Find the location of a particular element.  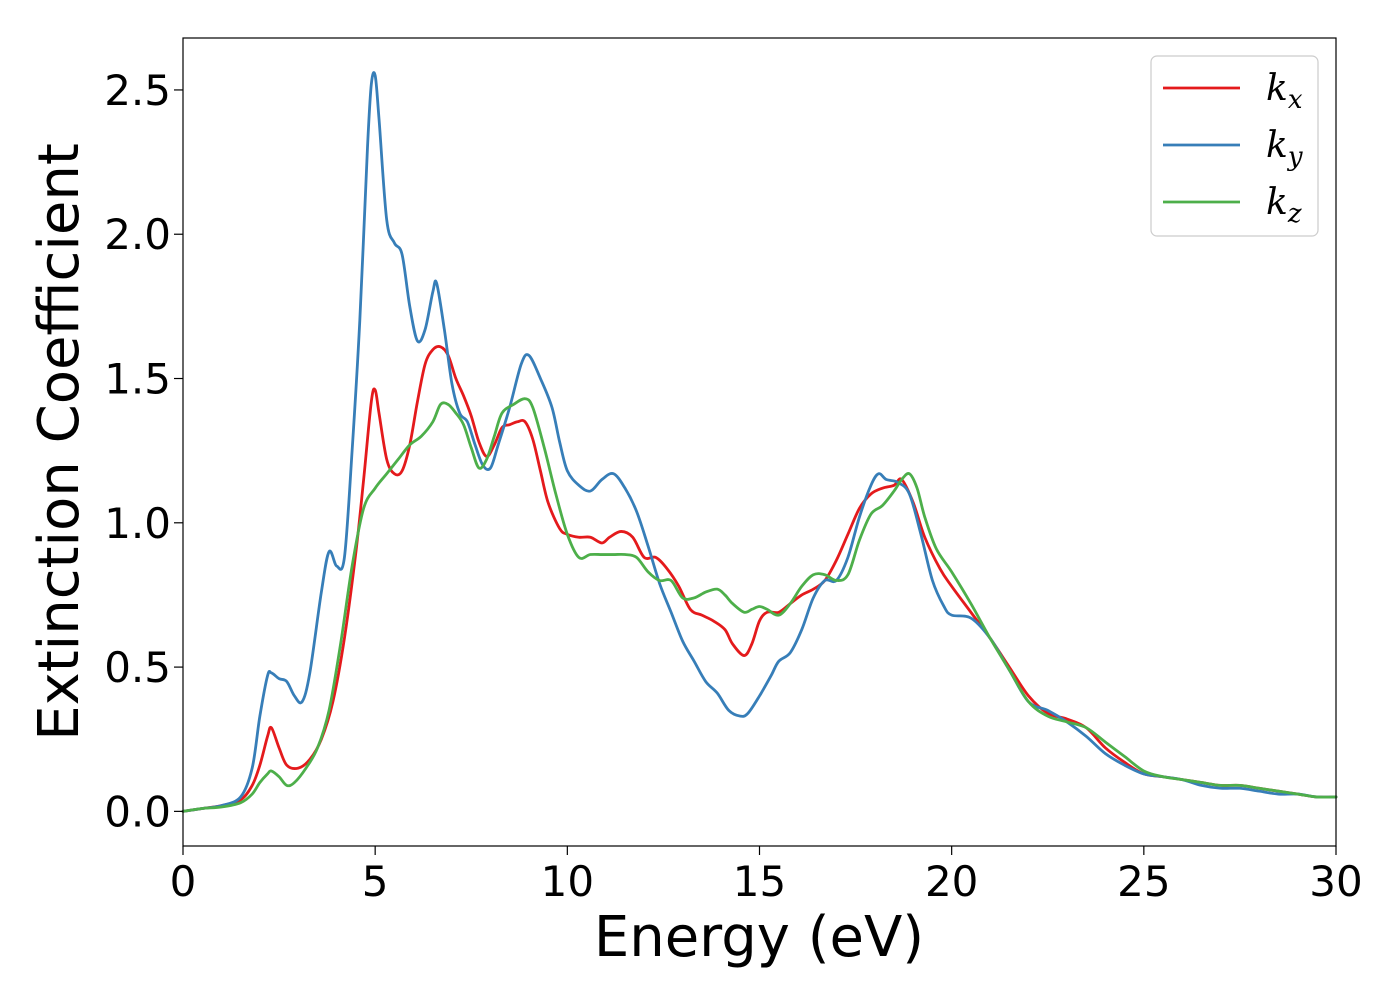

legend-label-ky: ky is located at coordinates (1284, 148).